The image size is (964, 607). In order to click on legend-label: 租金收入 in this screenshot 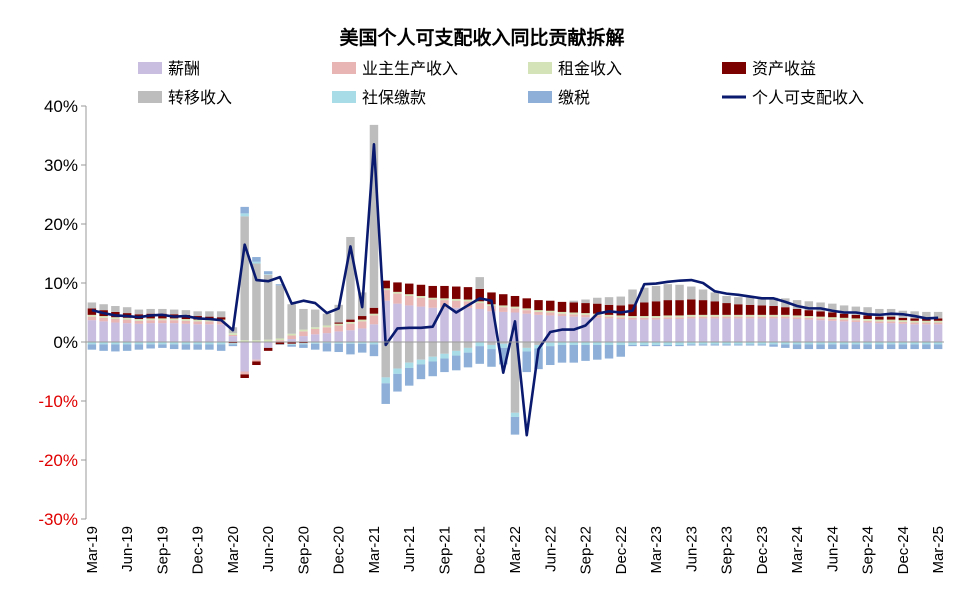, I will do `click(590, 68)`.